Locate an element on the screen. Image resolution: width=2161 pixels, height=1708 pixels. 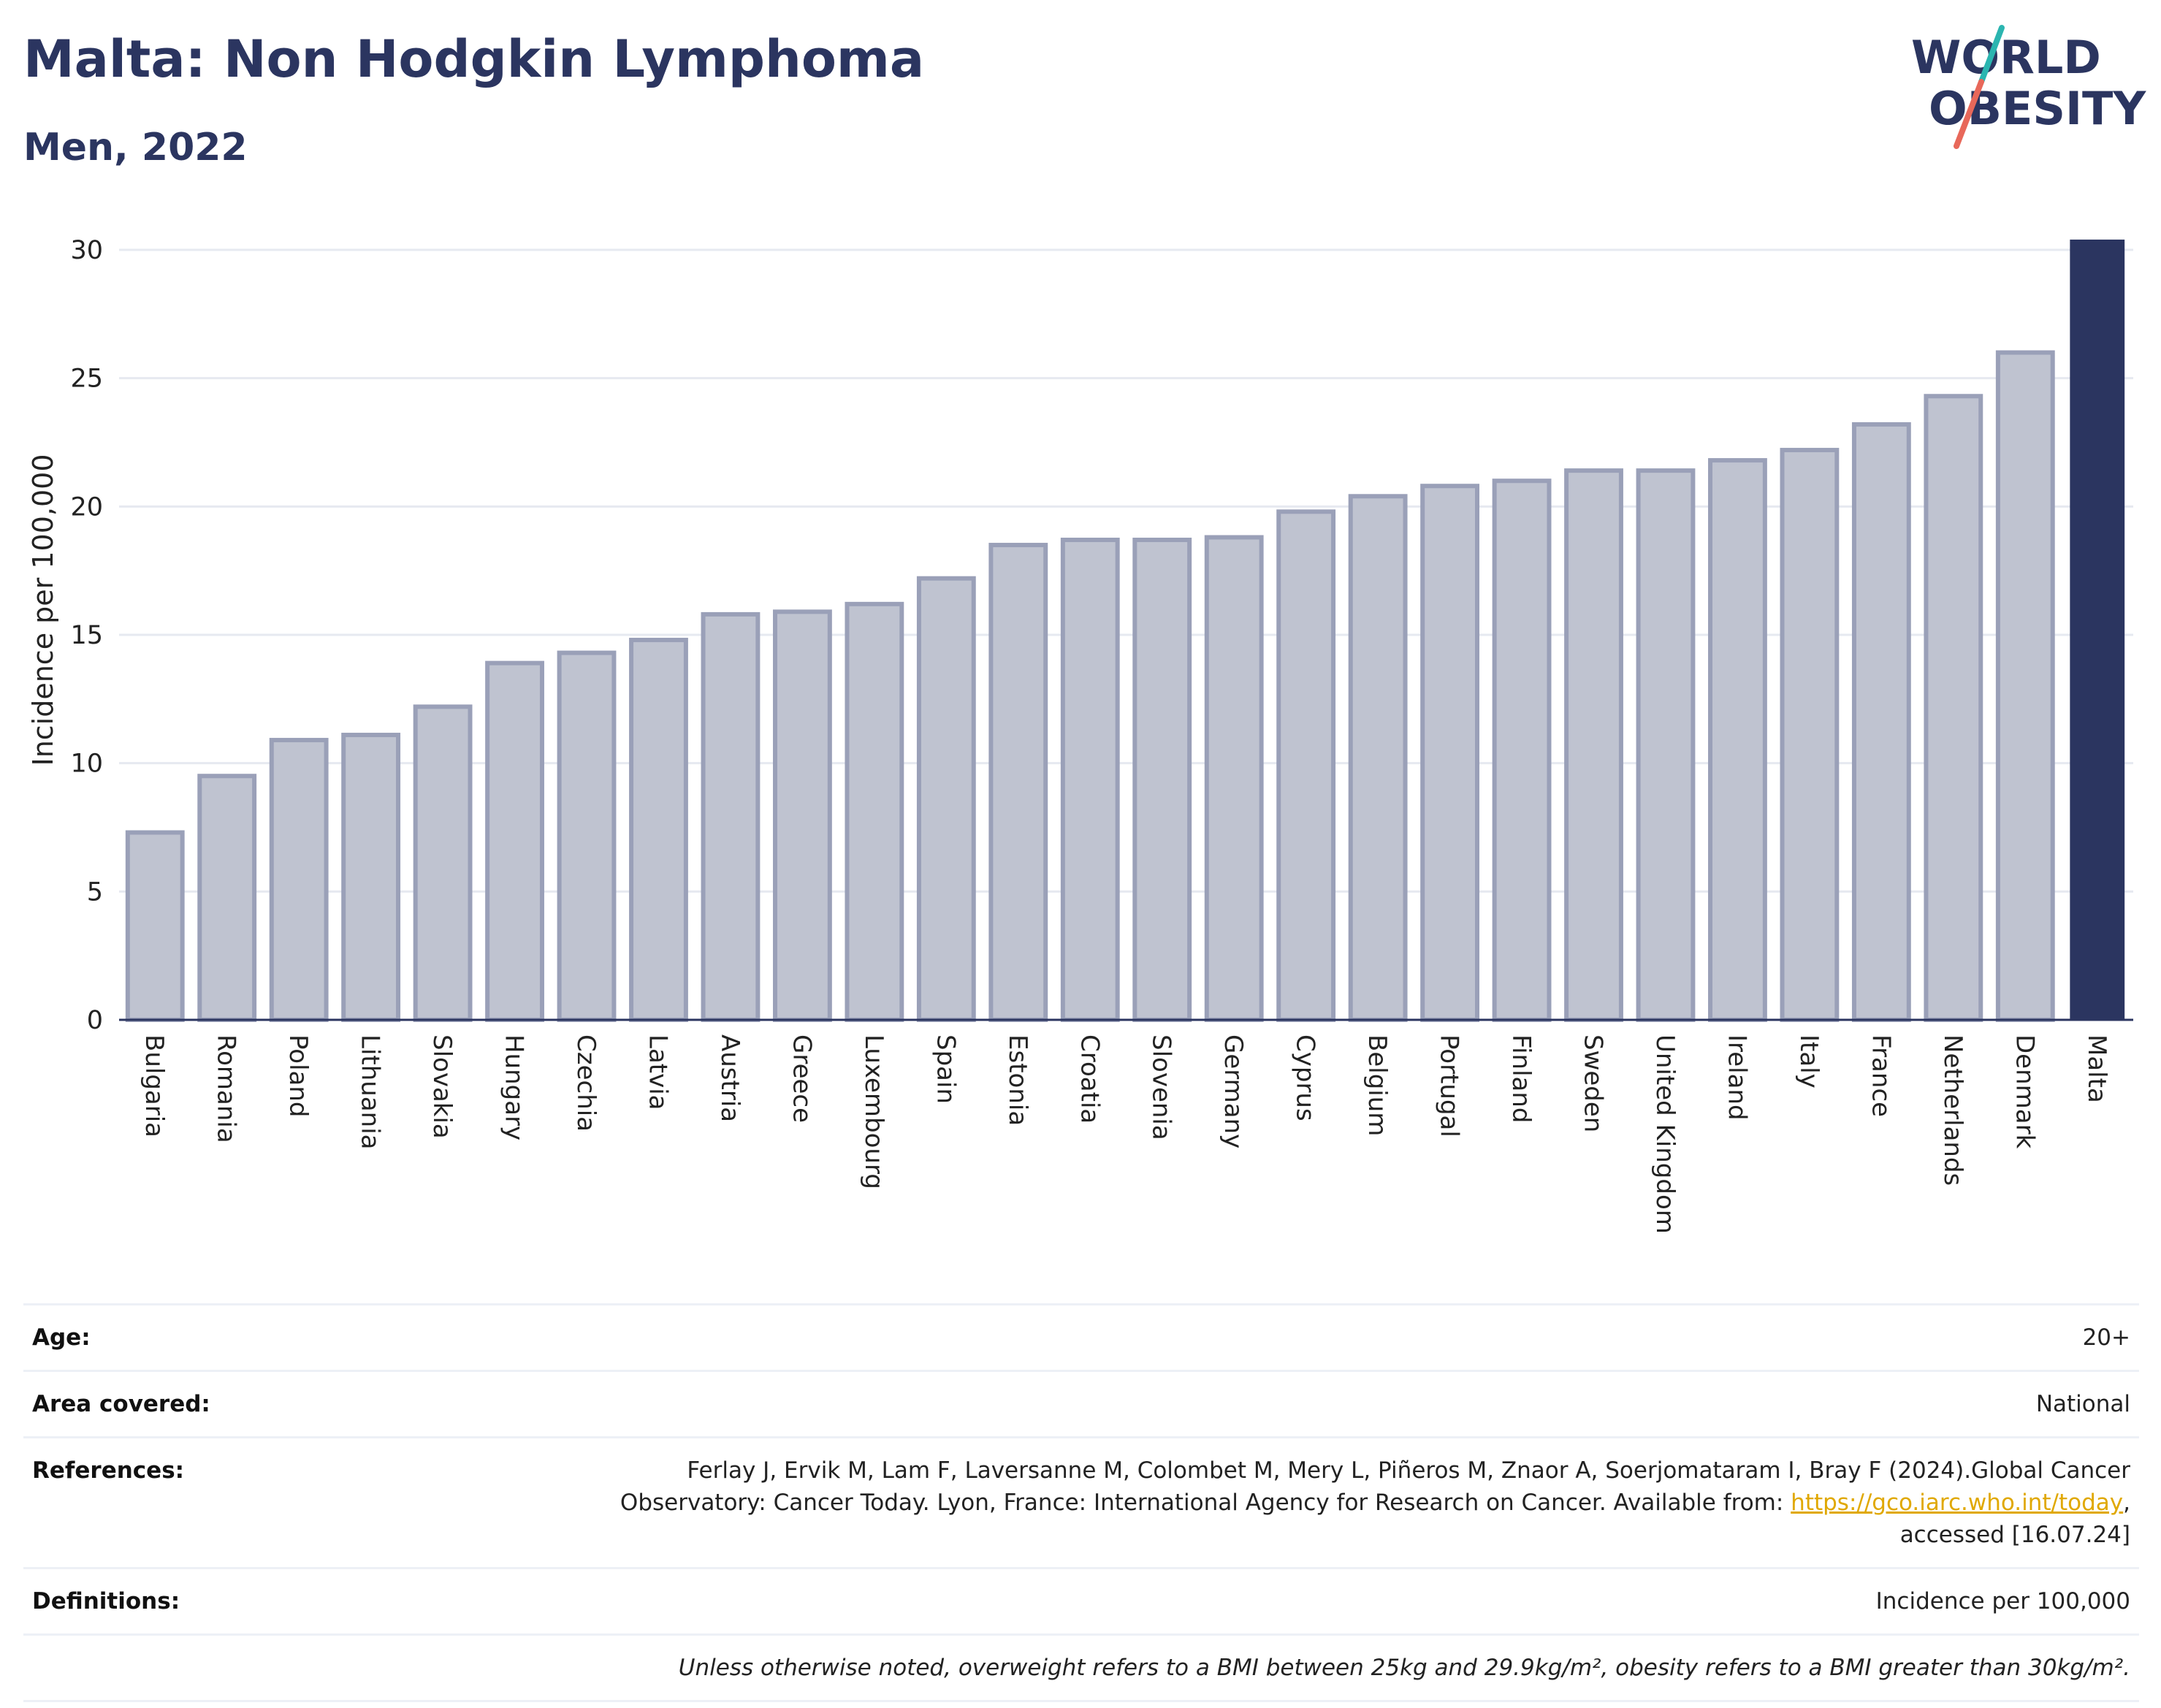
bar-italy is located at coordinates (1810, 735).